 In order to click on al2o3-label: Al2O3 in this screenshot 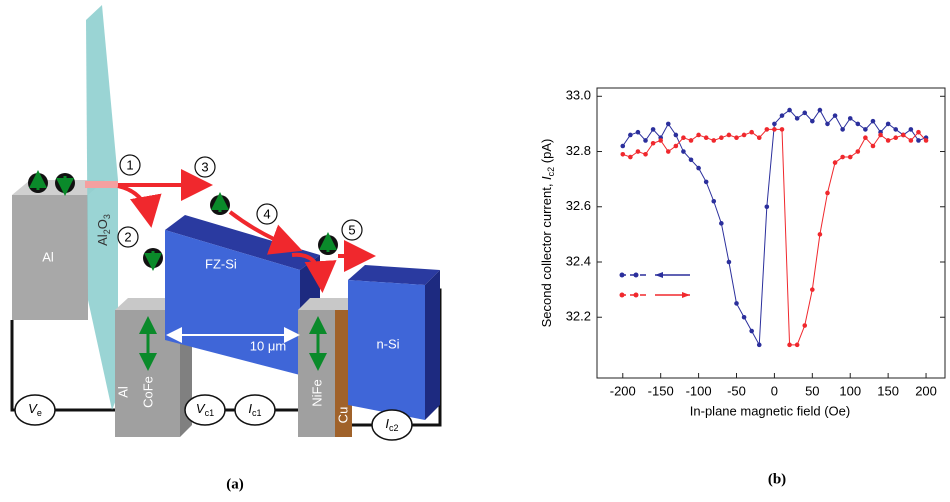, I will do `click(103, 230)`.